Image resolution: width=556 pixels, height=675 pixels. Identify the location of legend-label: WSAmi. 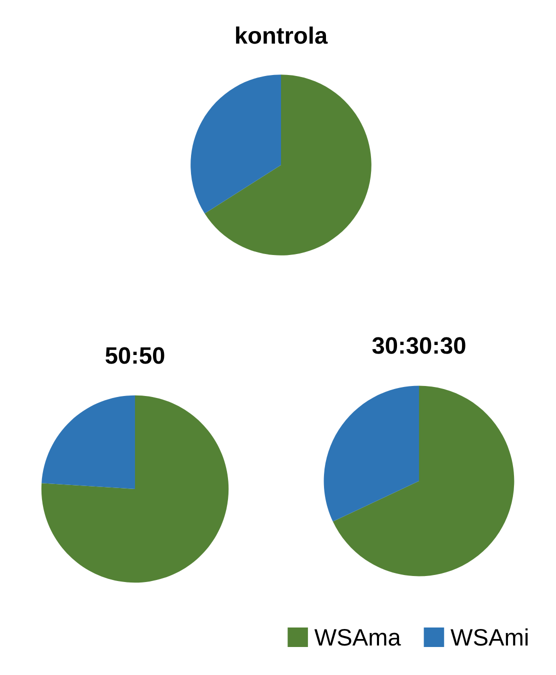
(489, 637).